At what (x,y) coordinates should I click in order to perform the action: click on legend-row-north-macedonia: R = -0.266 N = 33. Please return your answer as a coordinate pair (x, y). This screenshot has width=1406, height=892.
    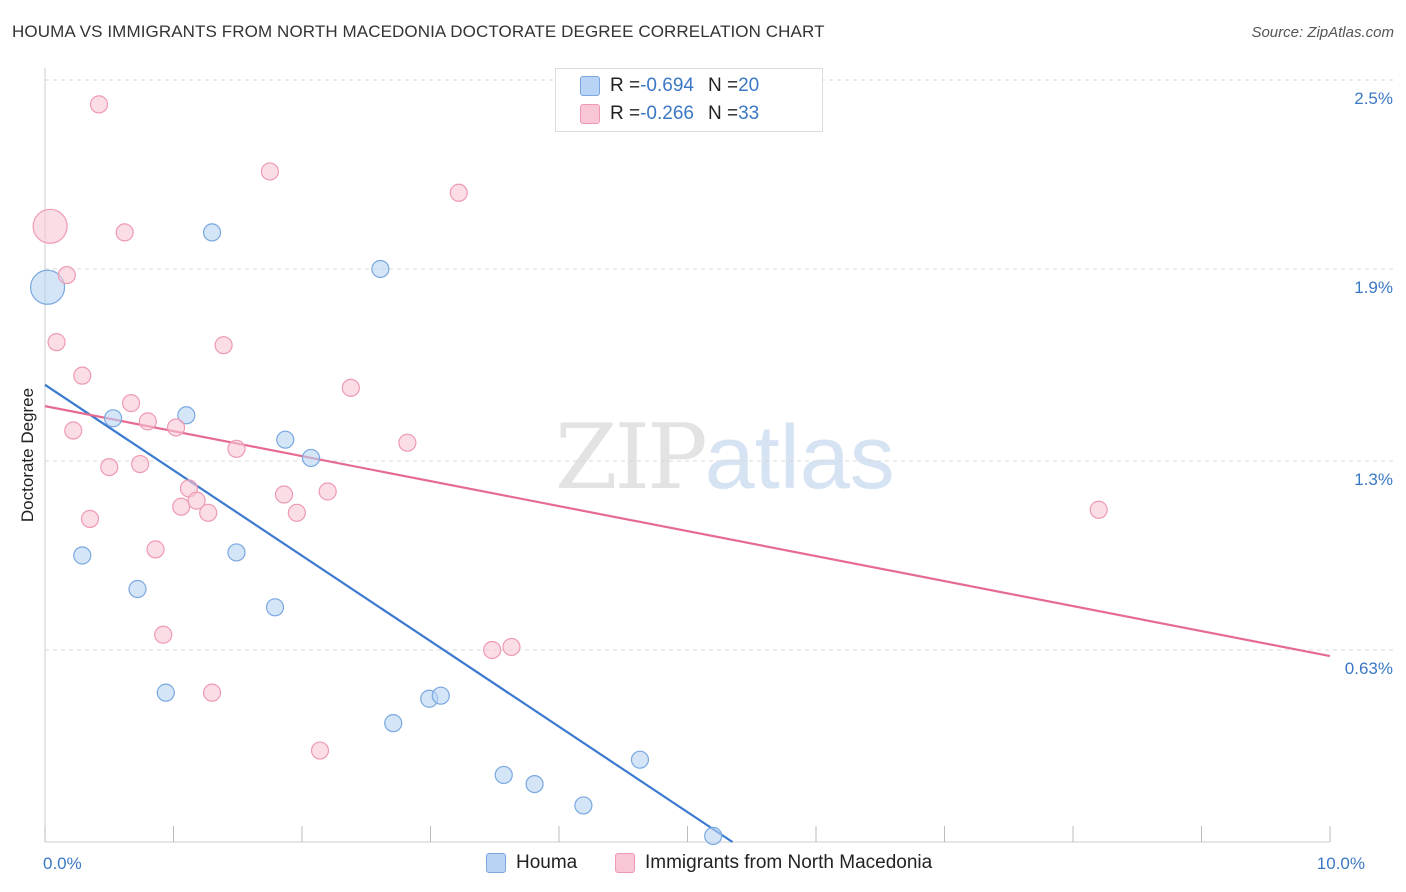
    Looking at the image, I should click on (669, 114).